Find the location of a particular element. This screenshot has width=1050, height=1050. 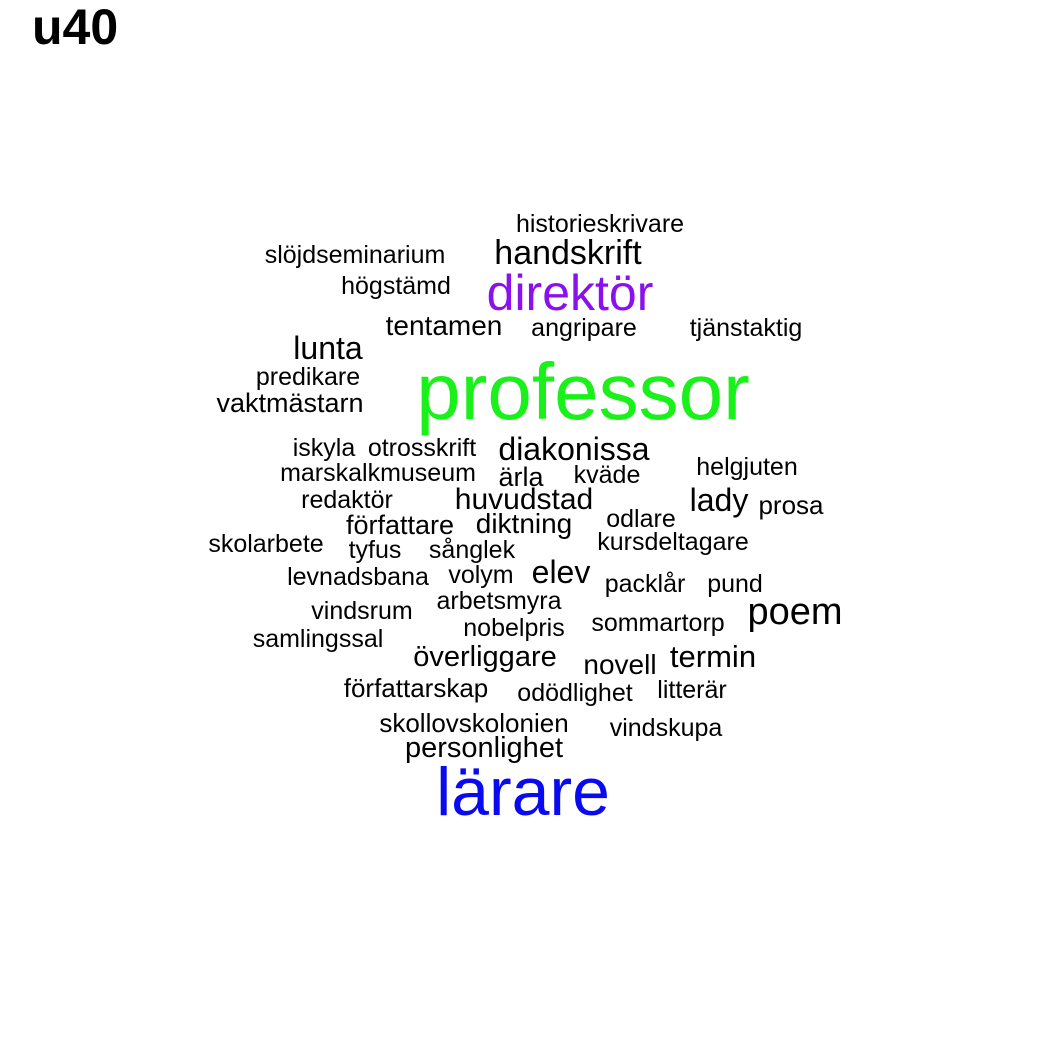

cloud-word: redaktör is located at coordinates (347, 500).